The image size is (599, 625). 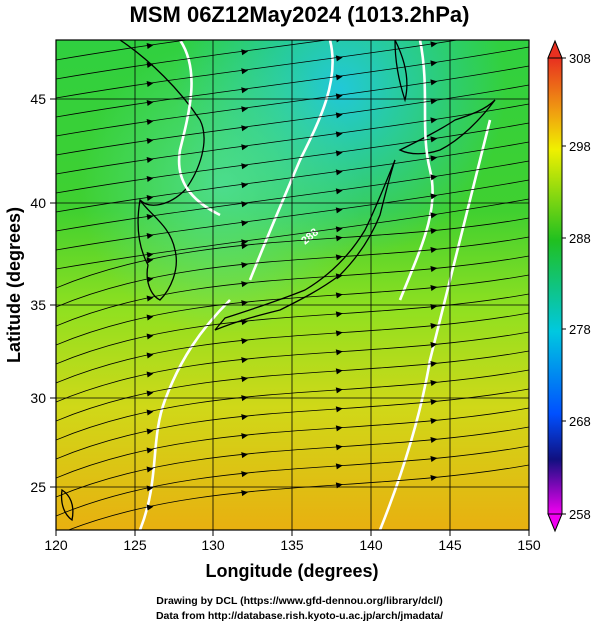 What do you see at coordinates (38, 305) in the screenshot?
I see `y-tick-label: 35` at bounding box center [38, 305].